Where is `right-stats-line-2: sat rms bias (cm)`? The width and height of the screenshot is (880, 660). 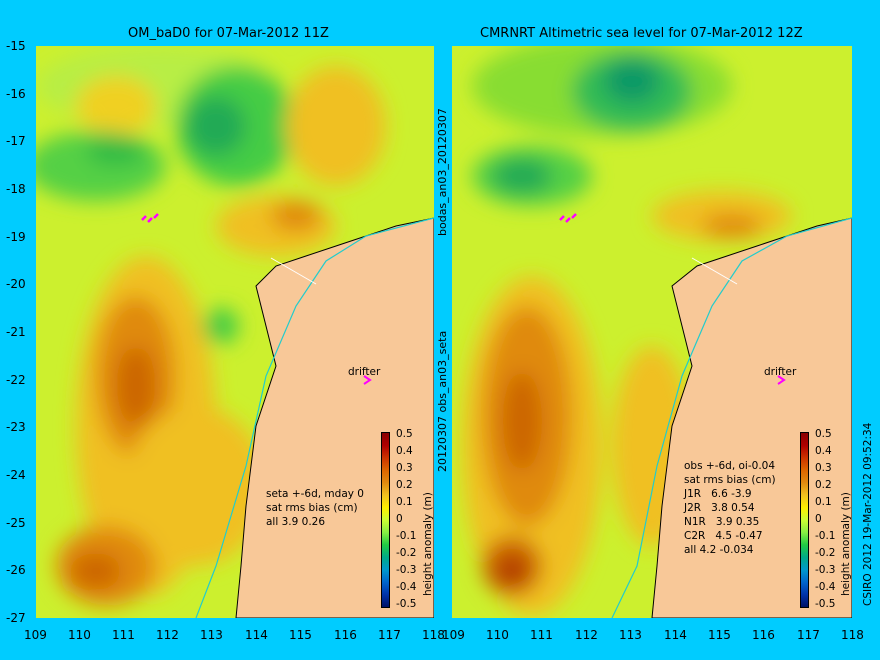
right-stats-line-2: sat rms bias (cm) is located at coordinates (730, 480).